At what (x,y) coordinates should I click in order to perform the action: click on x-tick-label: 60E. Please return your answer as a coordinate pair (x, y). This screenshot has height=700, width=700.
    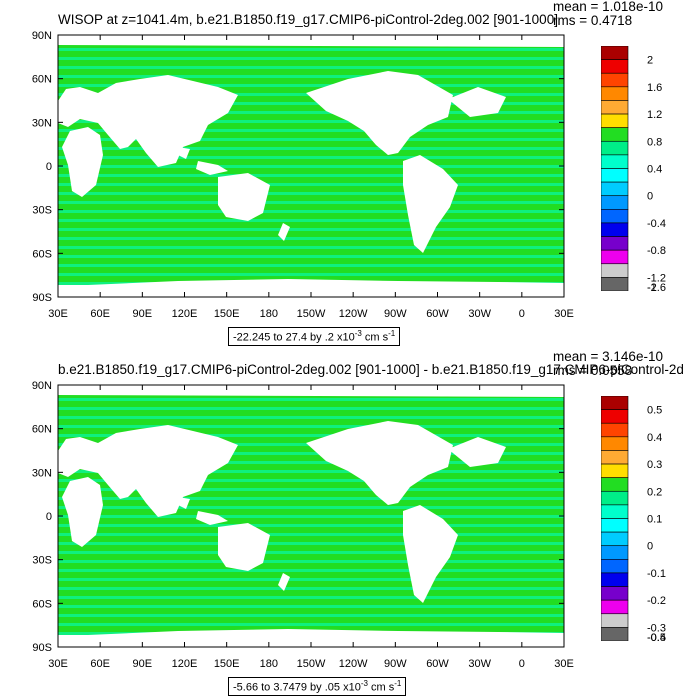
    Looking at the image, I should click on (100, 314).